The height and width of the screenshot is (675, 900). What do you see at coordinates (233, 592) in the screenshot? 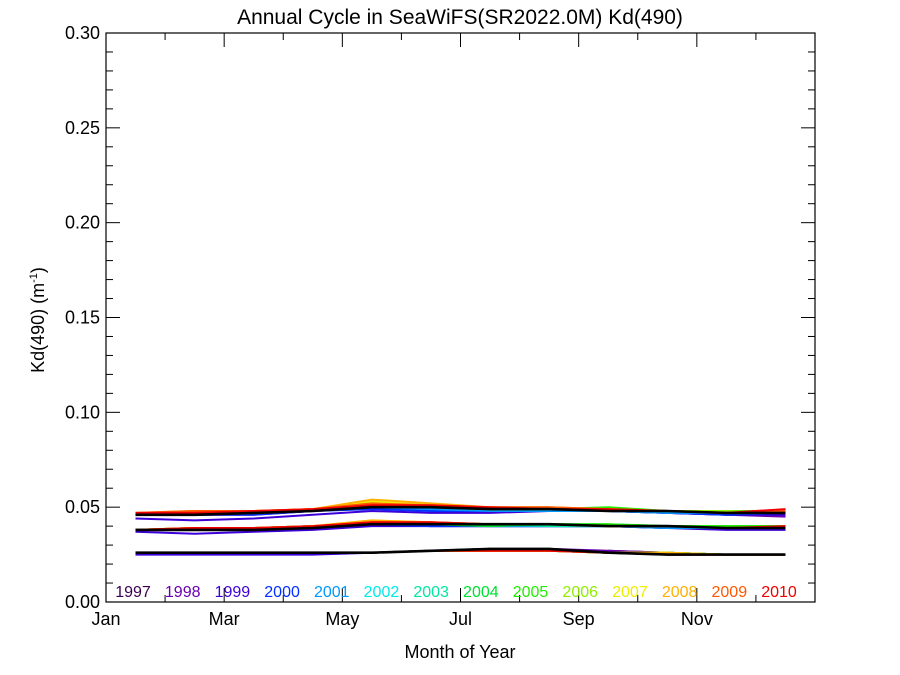
I see `legend-item-1999: 1999` at bounding box center [233, 592].